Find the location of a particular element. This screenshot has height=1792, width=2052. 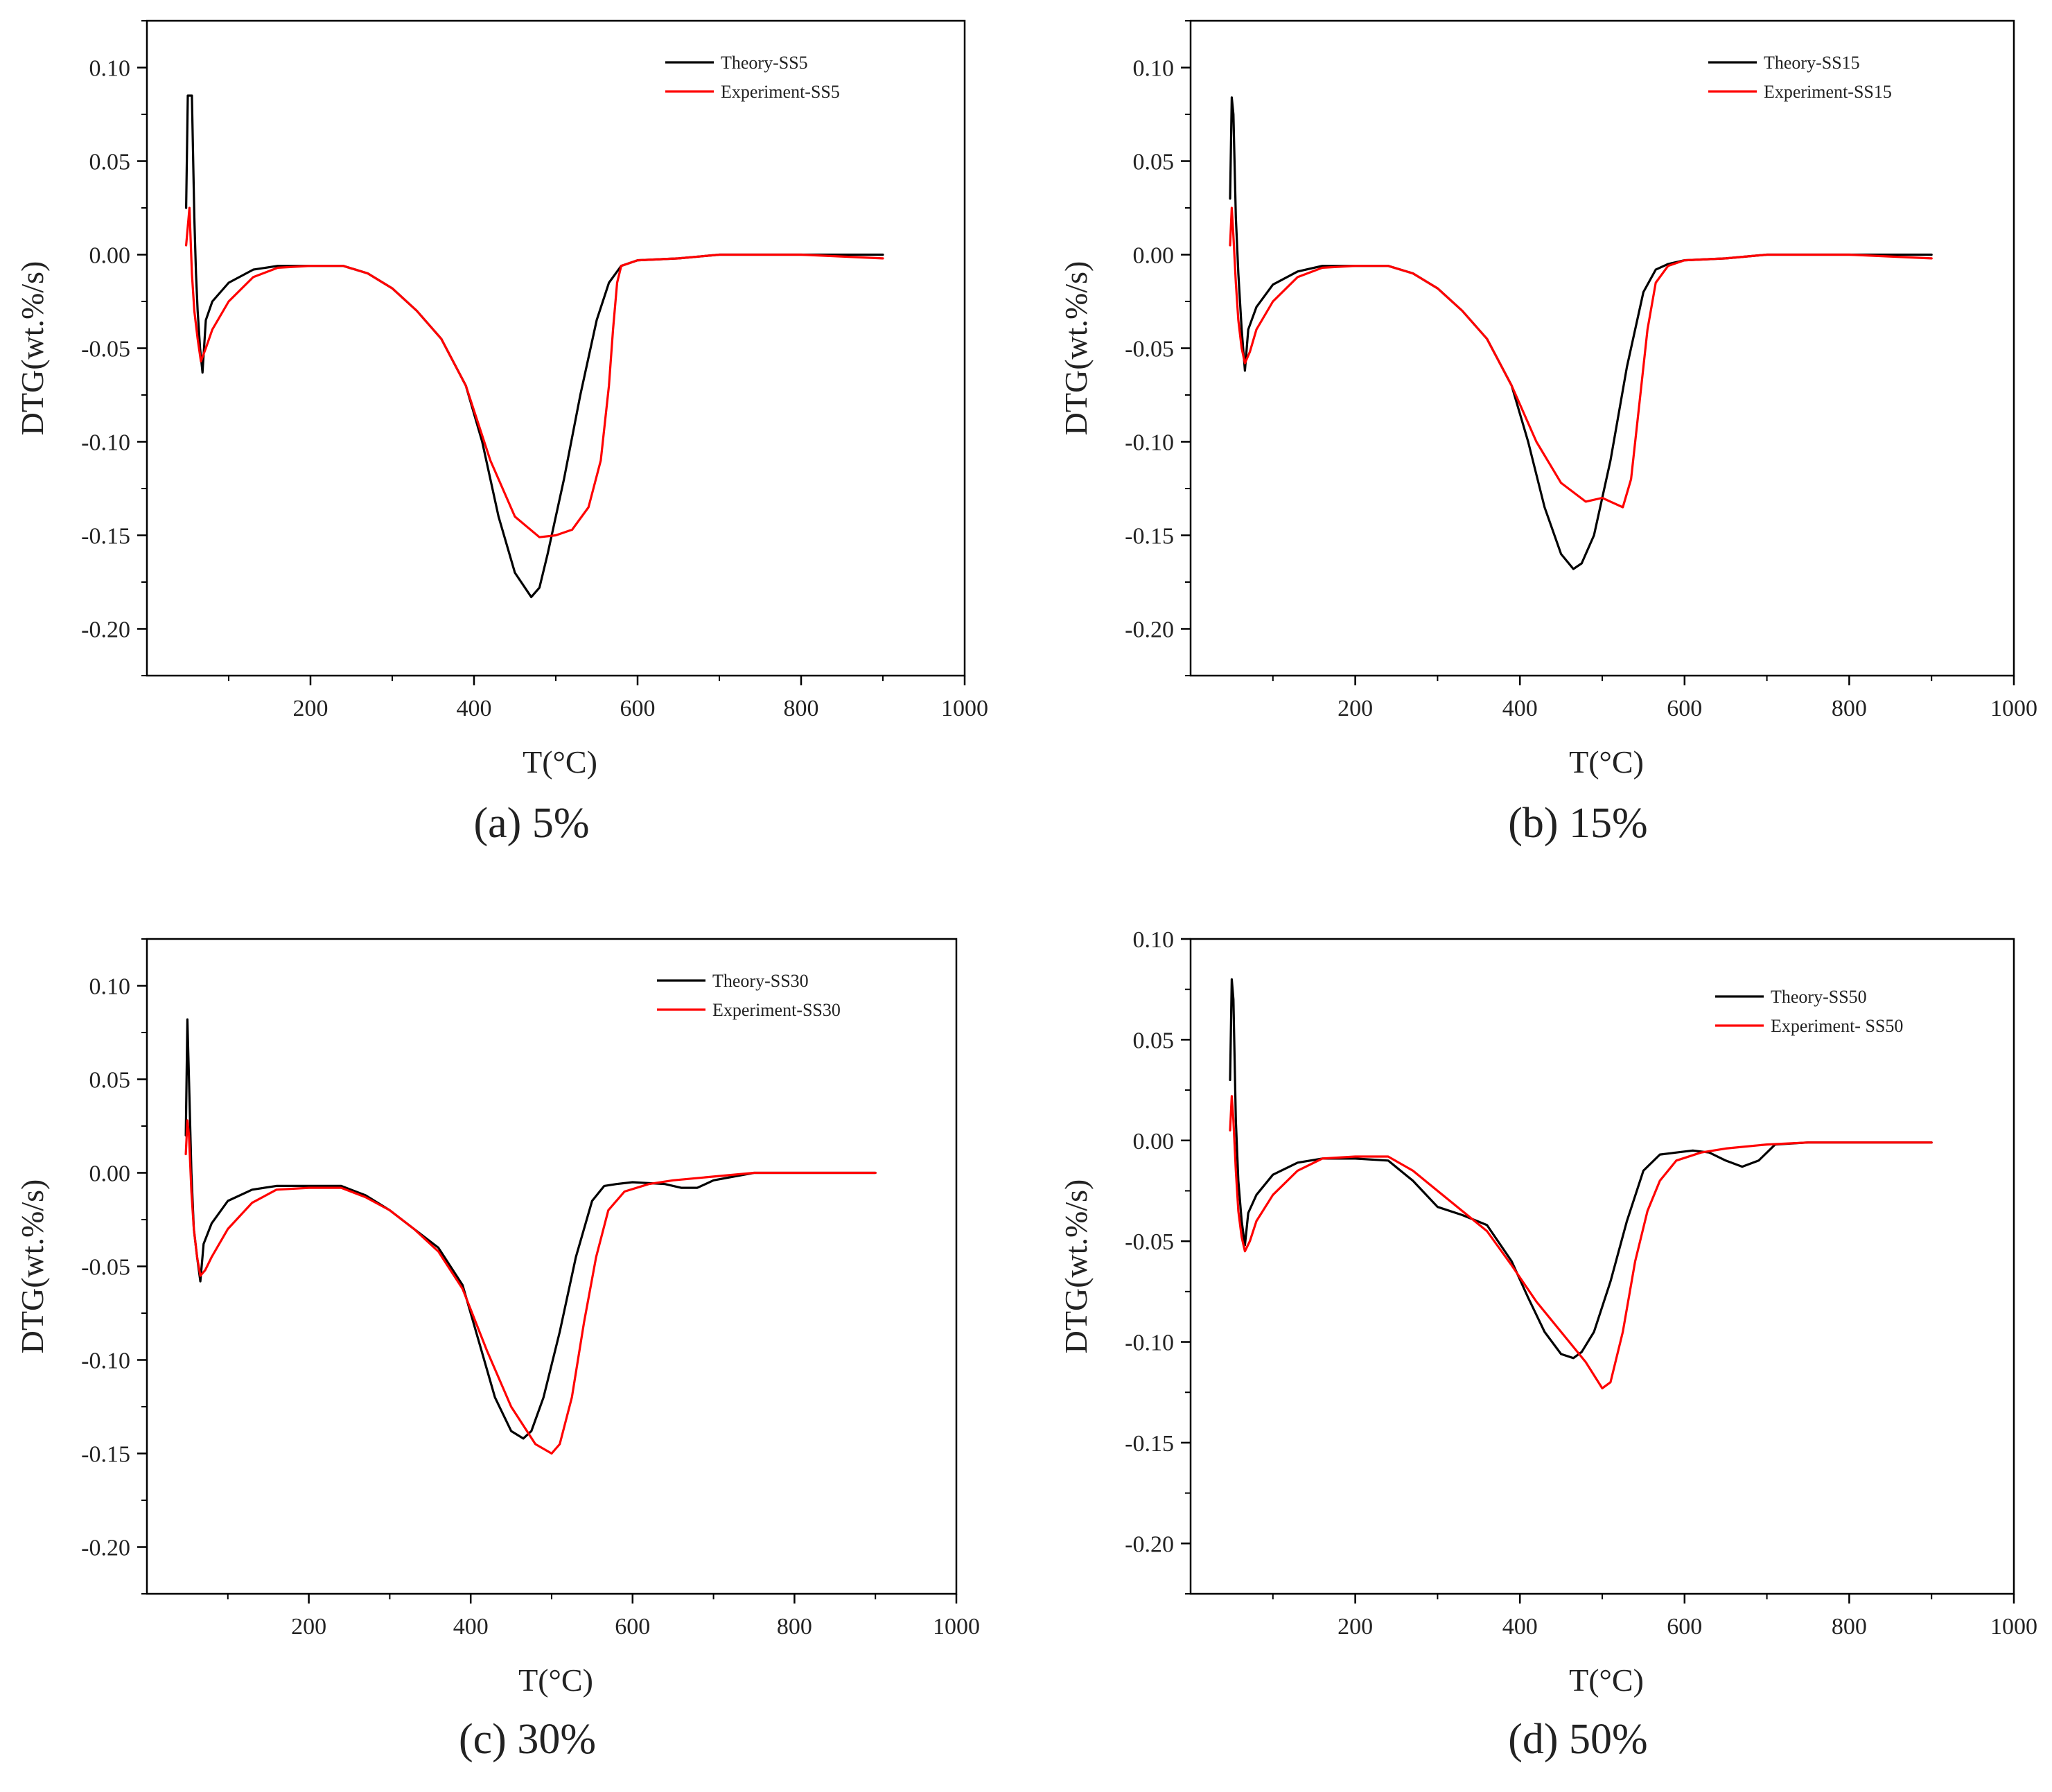

panel-caption: (a) 5% is located at coordinates (532, 823).